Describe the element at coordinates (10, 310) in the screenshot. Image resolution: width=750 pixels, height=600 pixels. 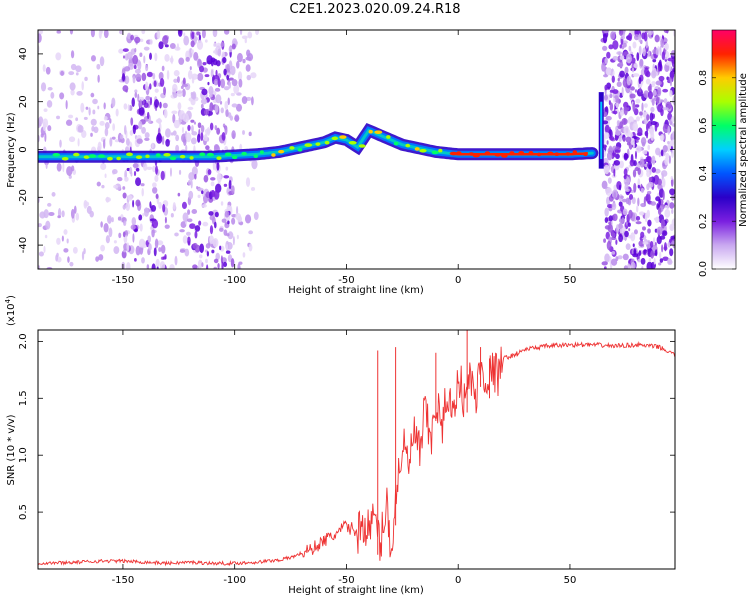
I see `snr-y-multiplier: (x104)` at that location.